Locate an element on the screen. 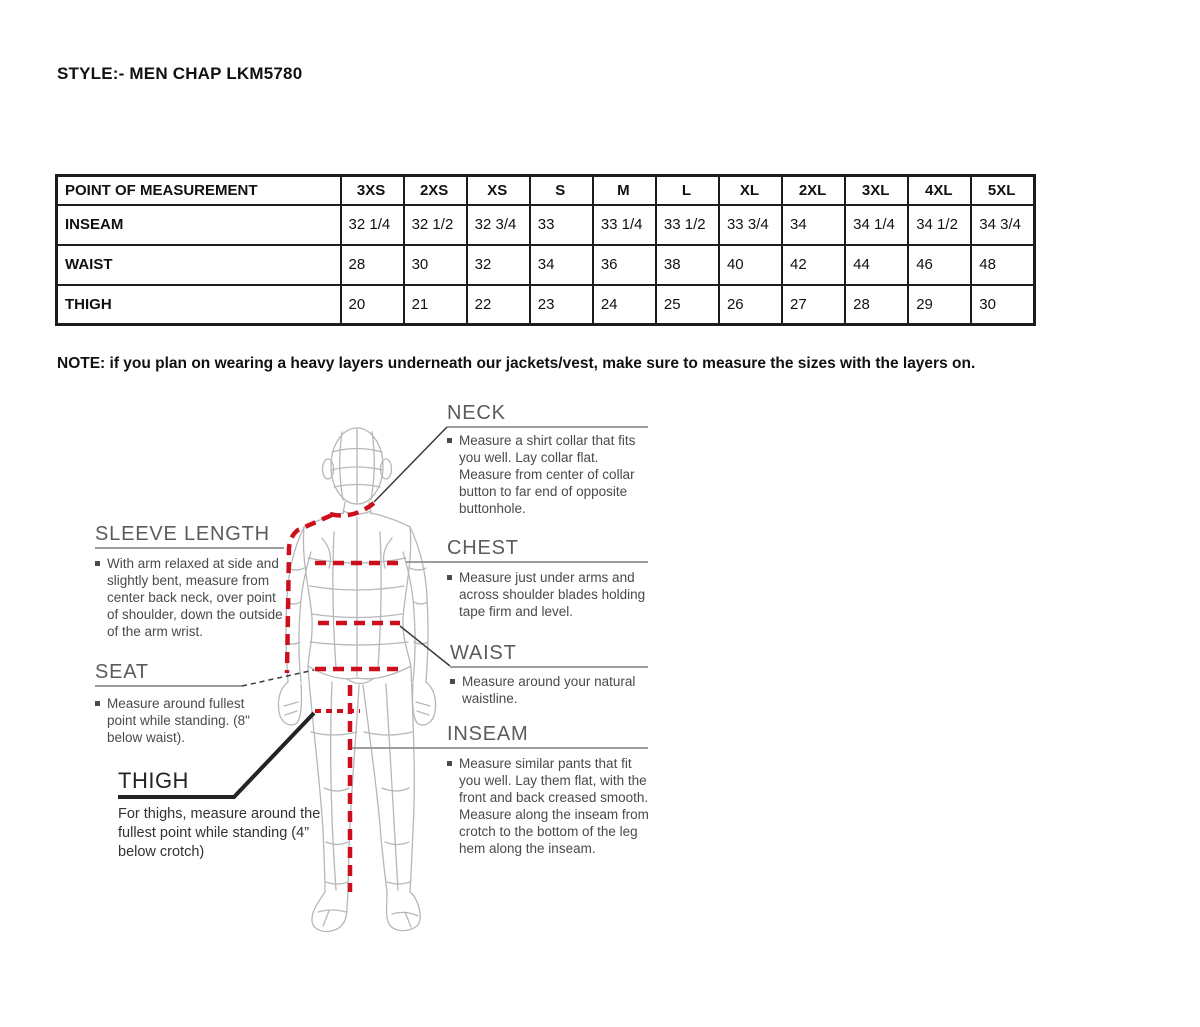 This screenshot has width=1200, height=1027. size-value-cell: 44 is located at coordinates (877, 264).